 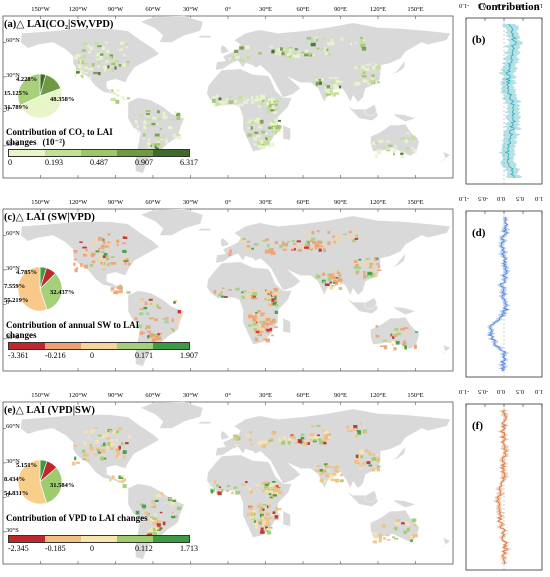 I want to click on colorbar-title: Contribution of CO₂ to LAI changes (10⁻²), so click(x=81, y=137).